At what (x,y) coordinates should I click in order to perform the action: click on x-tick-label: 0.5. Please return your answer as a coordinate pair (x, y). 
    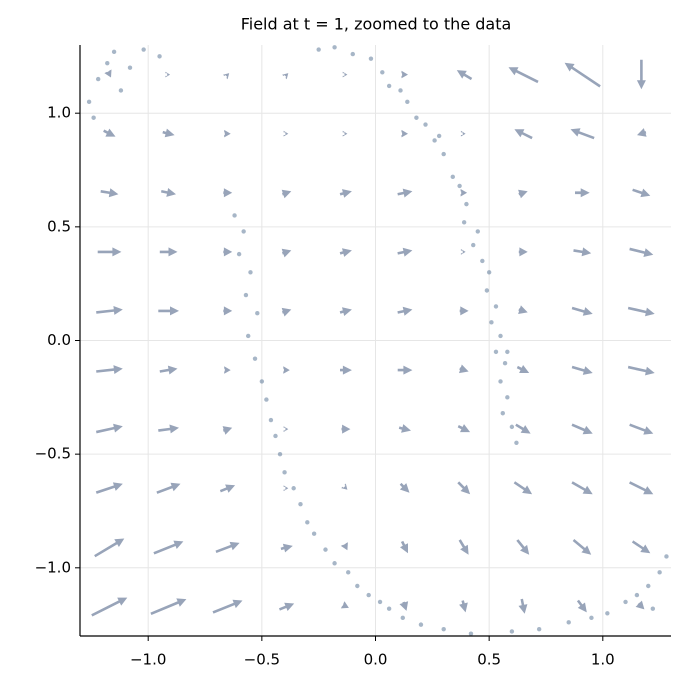
    Looking at the image, I should click on (489, 660).